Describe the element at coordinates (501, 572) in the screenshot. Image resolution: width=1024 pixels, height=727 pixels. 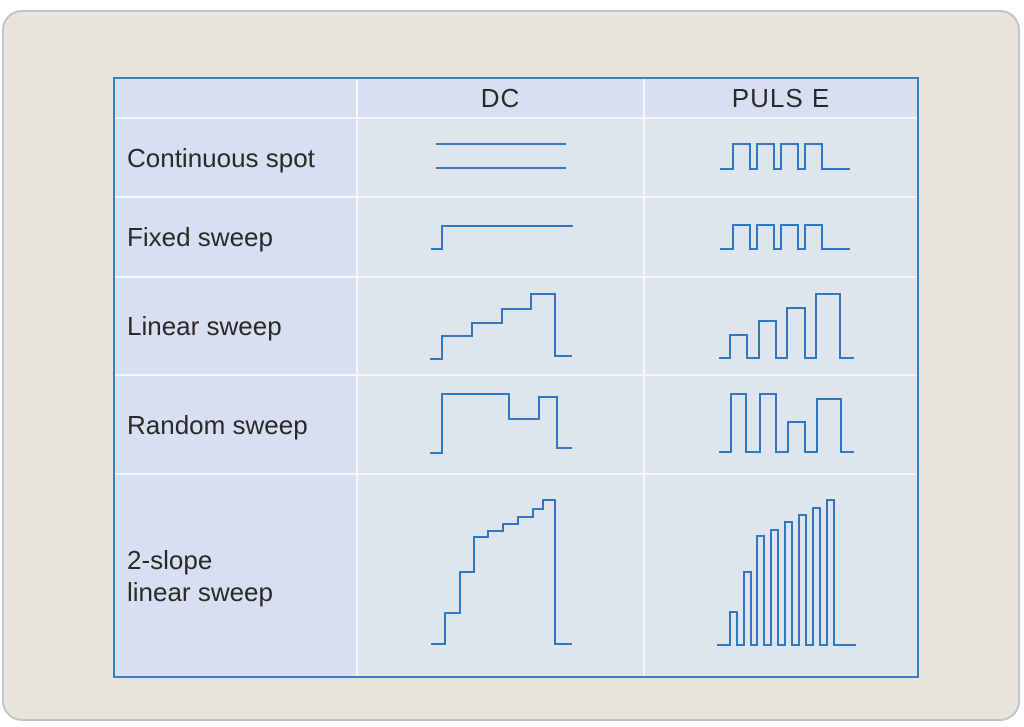
I see `dc-2-slope-staircase` at that location.